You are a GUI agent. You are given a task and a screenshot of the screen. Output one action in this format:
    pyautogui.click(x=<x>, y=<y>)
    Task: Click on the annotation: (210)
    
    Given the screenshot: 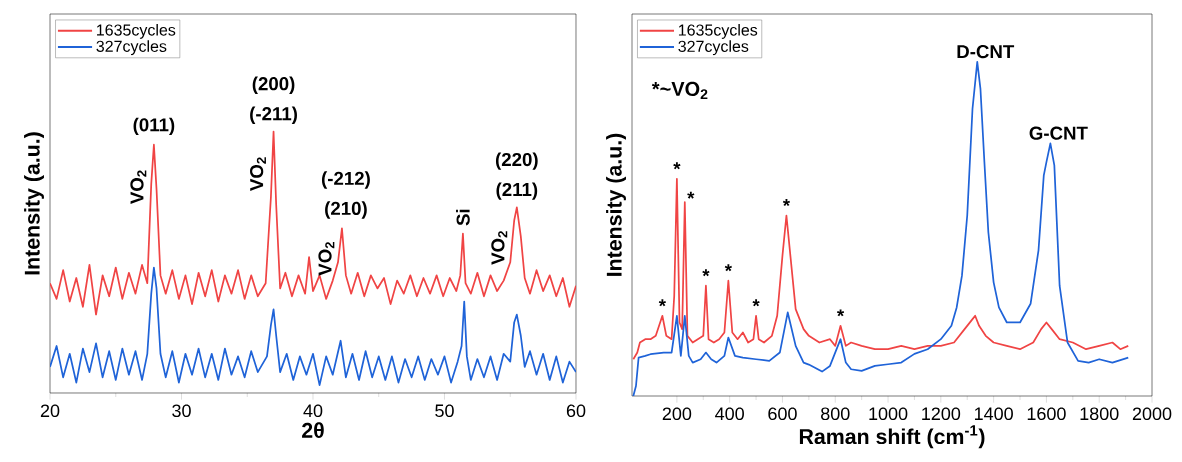 What is the action you would take?
    pyautogui.click(x=346, y=210)
    